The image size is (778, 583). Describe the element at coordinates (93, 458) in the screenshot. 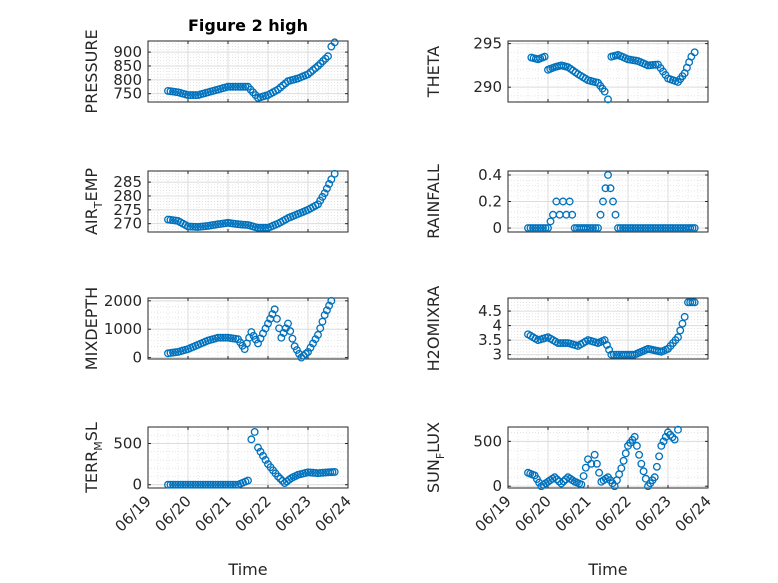

I see `y-axis-label: TERRMSL` at that location.